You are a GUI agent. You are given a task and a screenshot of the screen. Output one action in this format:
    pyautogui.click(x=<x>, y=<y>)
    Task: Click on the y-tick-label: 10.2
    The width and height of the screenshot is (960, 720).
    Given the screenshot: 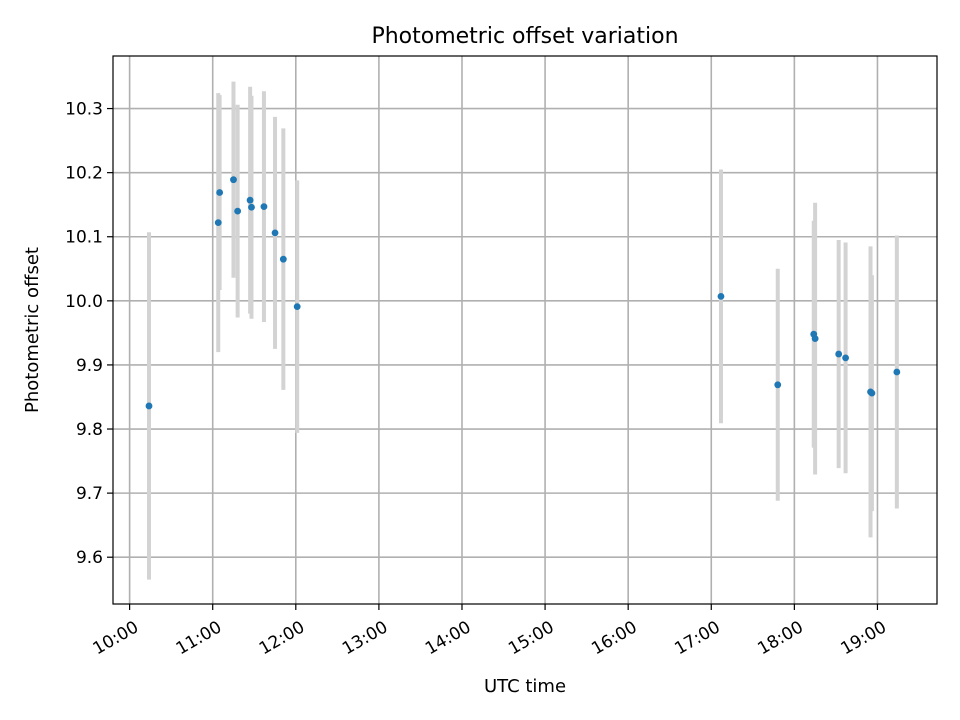 What is the action you would take?
    pyautogui.click(x=84, y=174)
    